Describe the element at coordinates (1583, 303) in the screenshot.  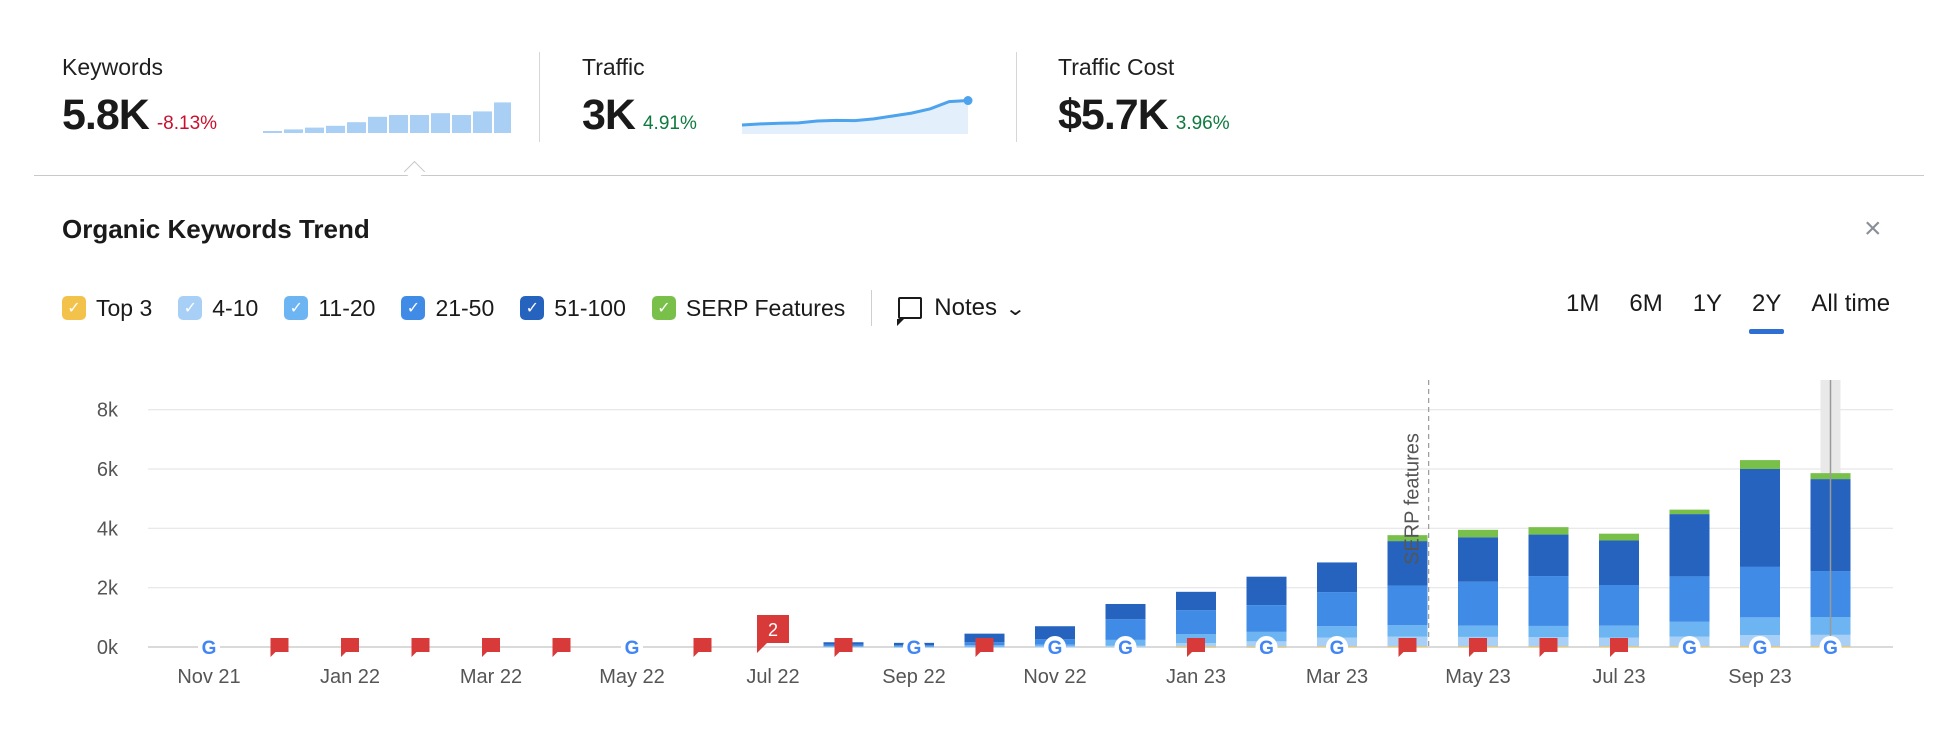
I see `range-1m: 1M` at that location.